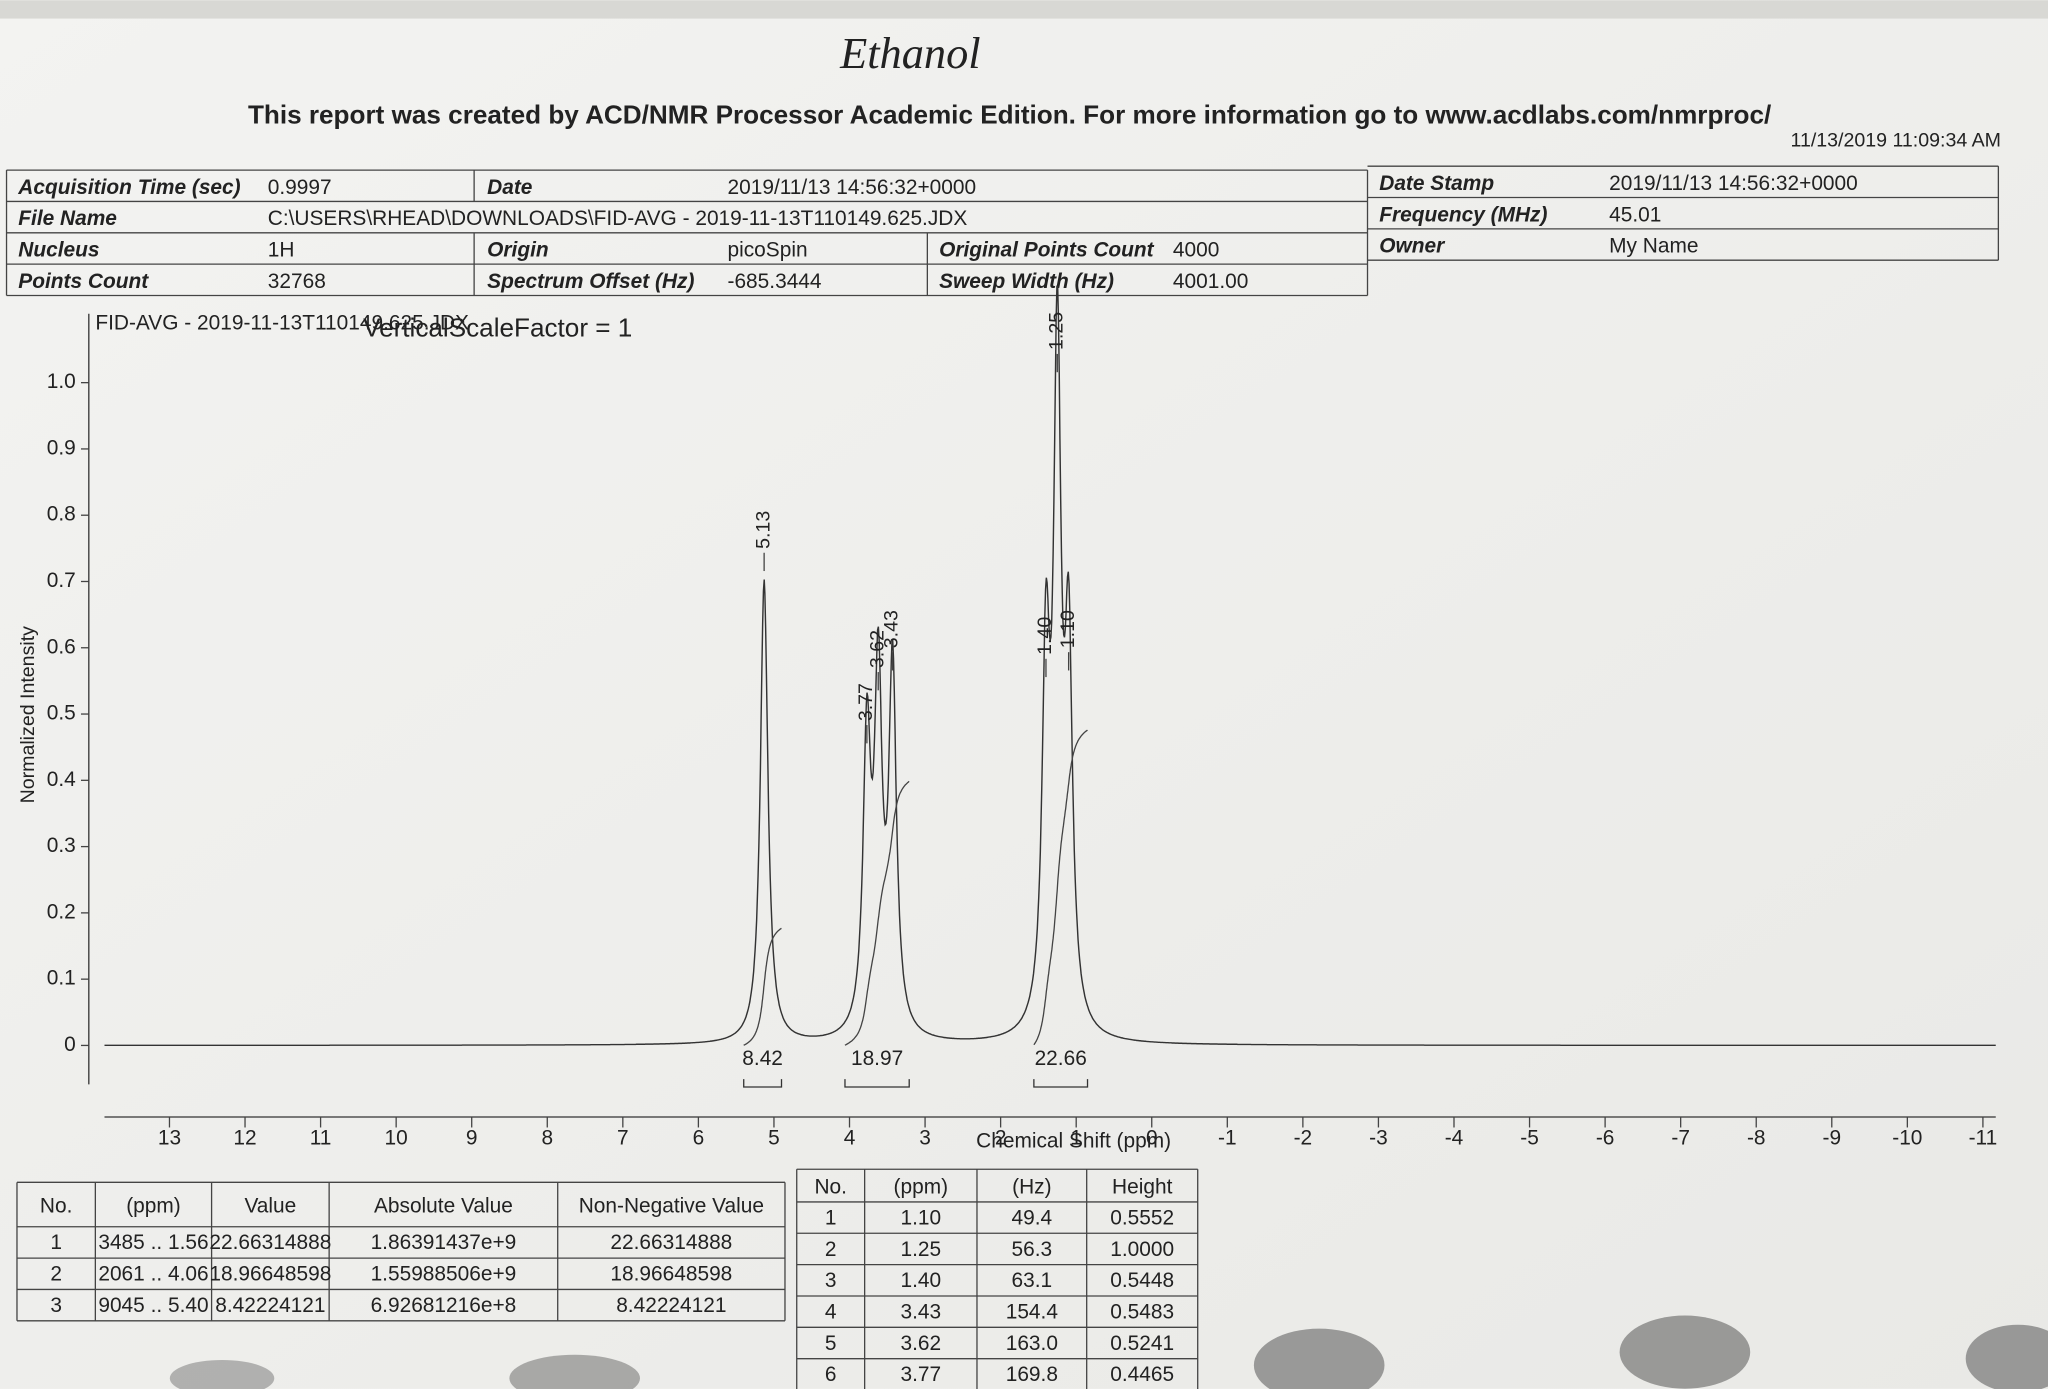  I want to click on table-cell: 0.5241, so click(1142, 1343).